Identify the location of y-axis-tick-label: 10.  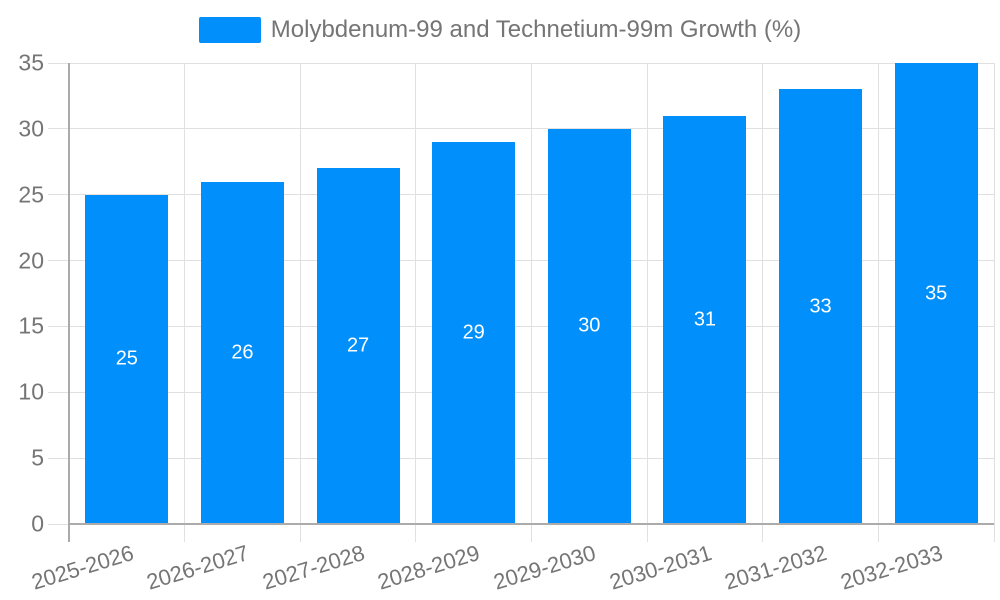
(31, 391).